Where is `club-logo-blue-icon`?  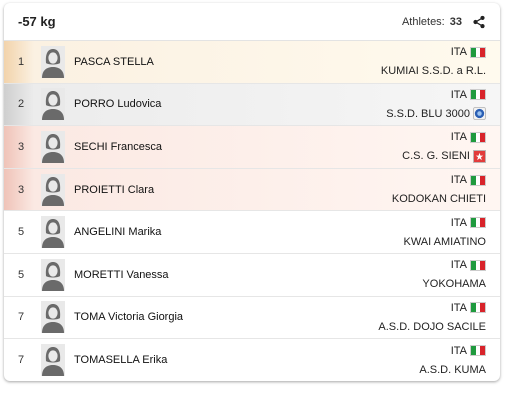
club-logo-blue-icon is located at coordinates (479, 114).